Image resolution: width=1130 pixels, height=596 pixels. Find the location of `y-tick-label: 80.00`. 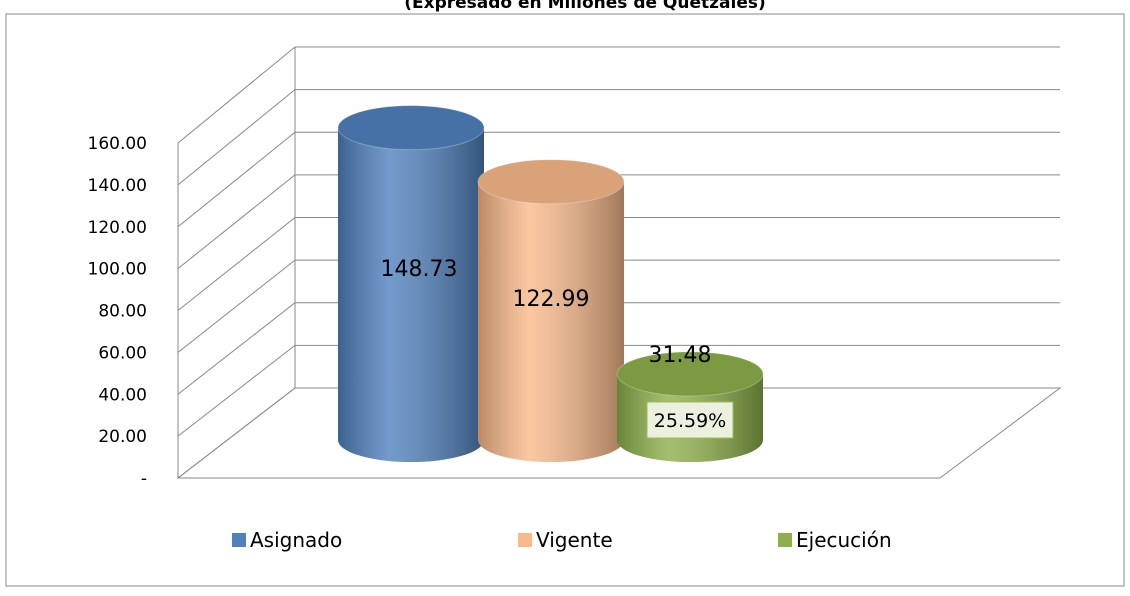

y-tick-label: 80.00 is located at coordinates (122, 312).